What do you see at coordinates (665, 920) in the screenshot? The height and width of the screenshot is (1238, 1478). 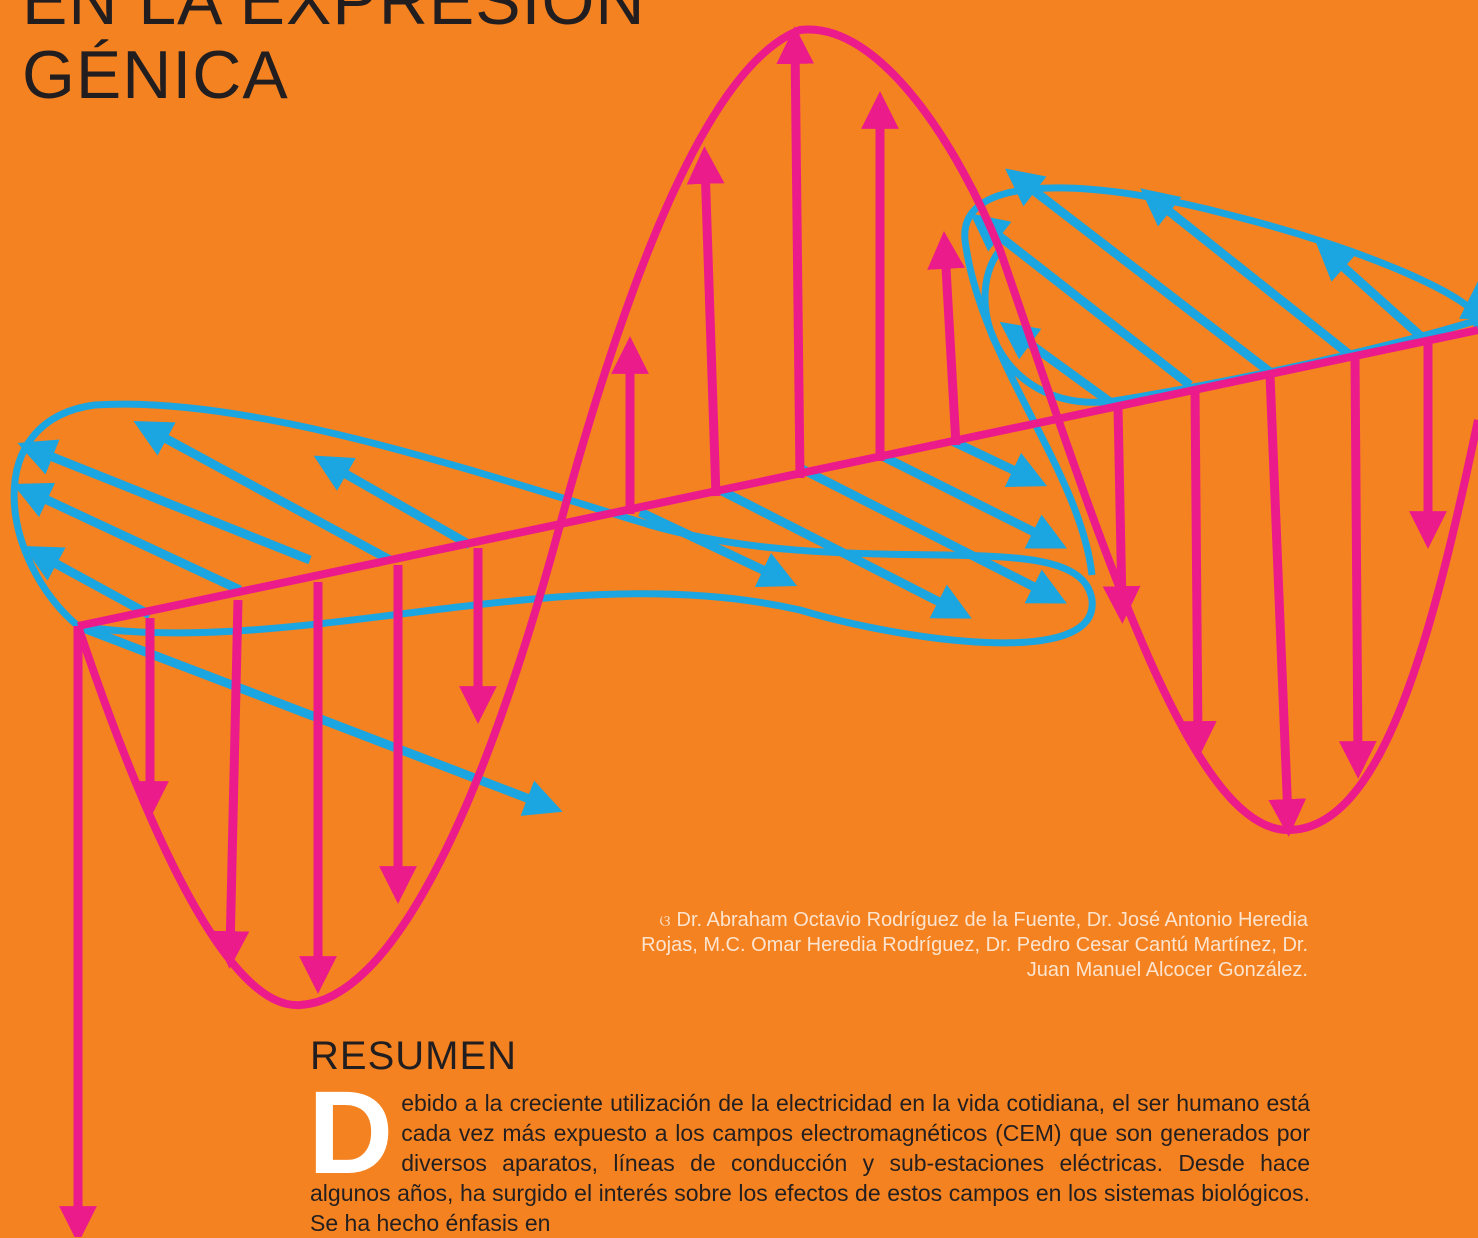 I see `author-ornament-icon: ଓ` at bounding box center [665, 920].